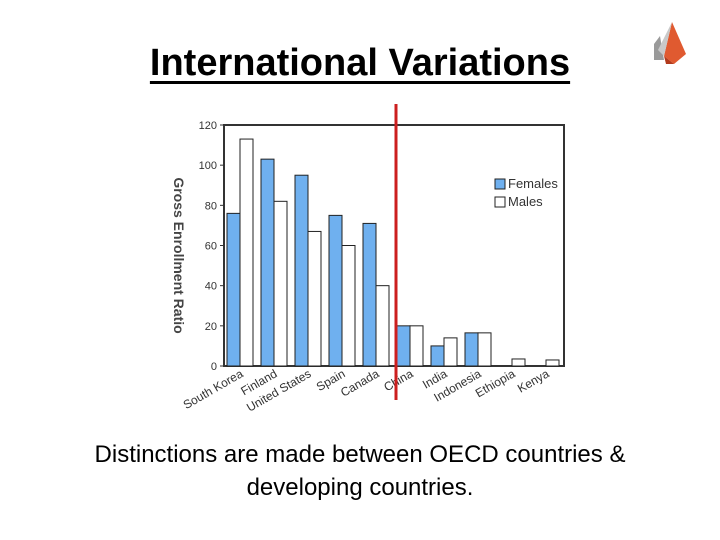 This screenshot has height=540, width=720. Describe the element at coordinates (211, 206) in the screenshot. I see `y-tick-label: 80` at that location.